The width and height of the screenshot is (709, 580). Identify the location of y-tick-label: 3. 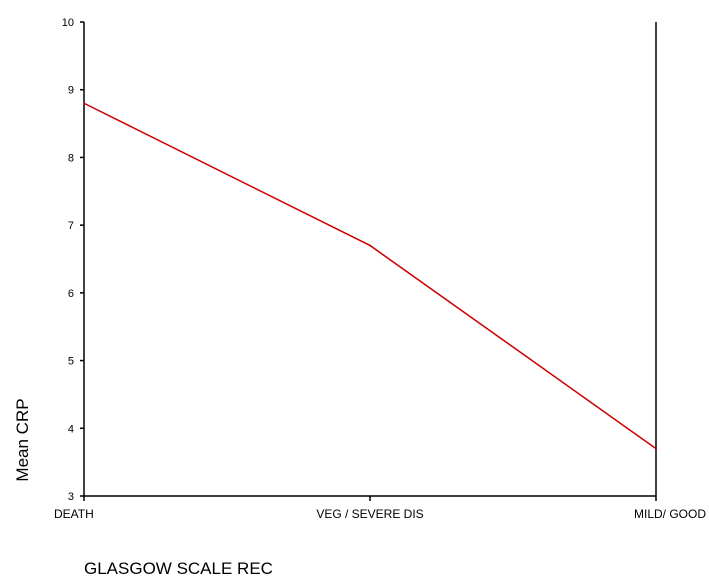
(71, 497).